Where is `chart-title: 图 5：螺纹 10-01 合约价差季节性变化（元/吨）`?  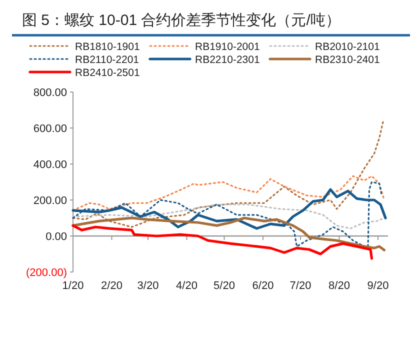 chart-title: 图 5：螺纹 10-01 合约价差季节性变化（元/吨） is located at coordinates (181, 20).